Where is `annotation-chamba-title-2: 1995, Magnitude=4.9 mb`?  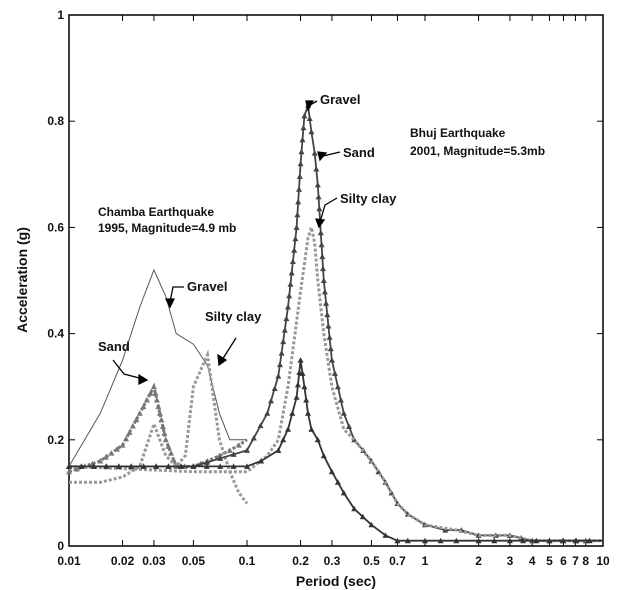 annotation-chamba-title-2: 1995, Magnitude=4.9 mb is located at coordinates (167, 228).